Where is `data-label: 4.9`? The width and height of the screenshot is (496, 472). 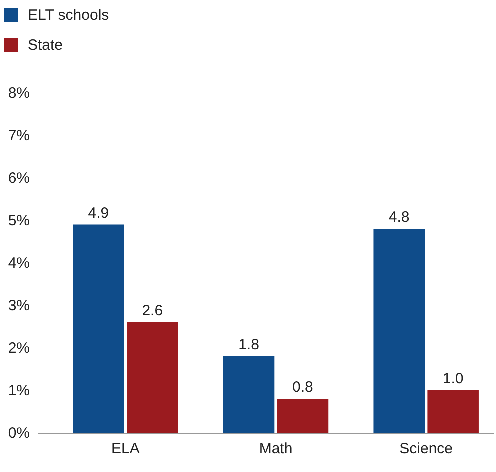
data-label: 4.9 is located at coordinates (99, 213).